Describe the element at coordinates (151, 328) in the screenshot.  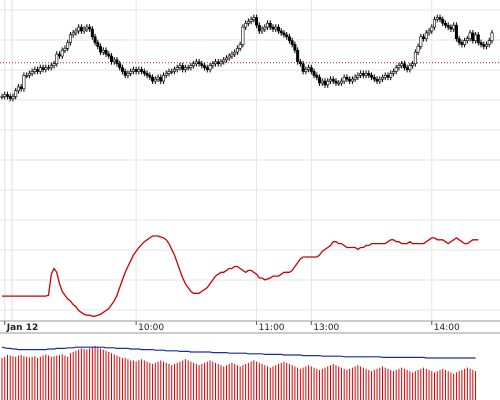
I see `axis-tick-label: 10:00` at that location.